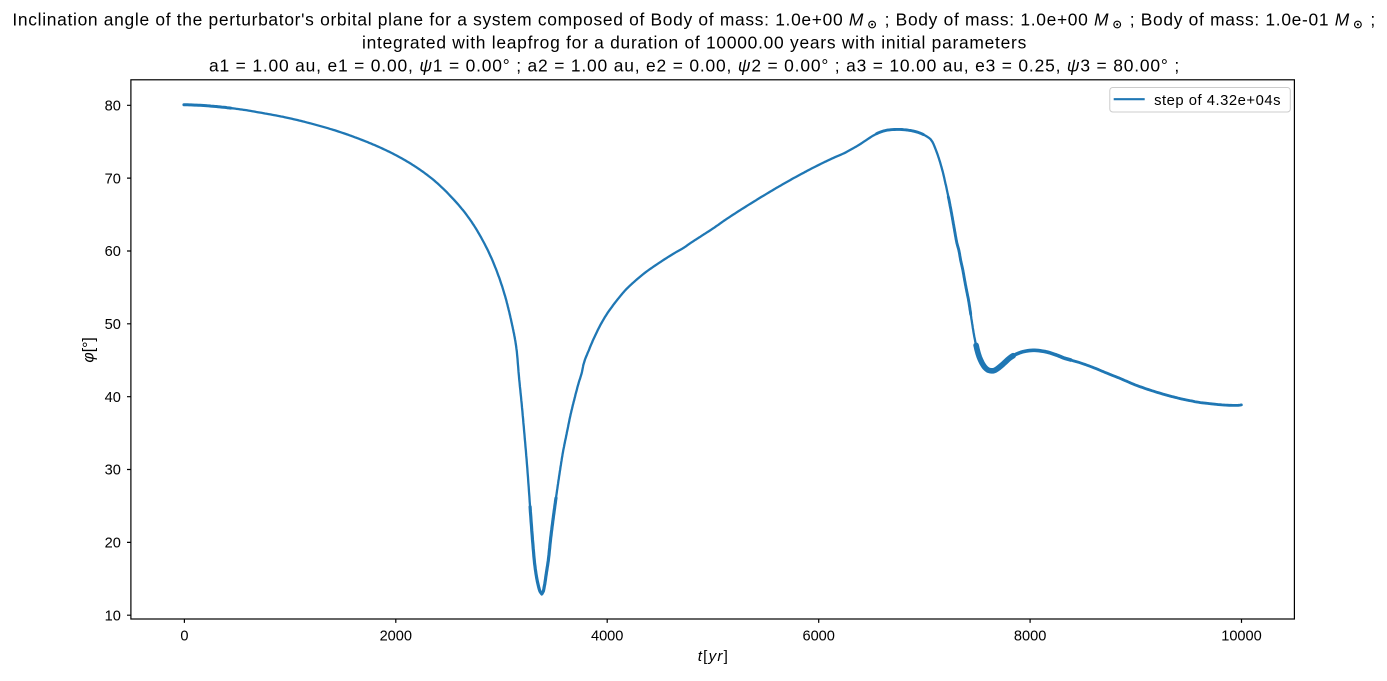  I want to click on svg-text: 70, so click(113, 179).